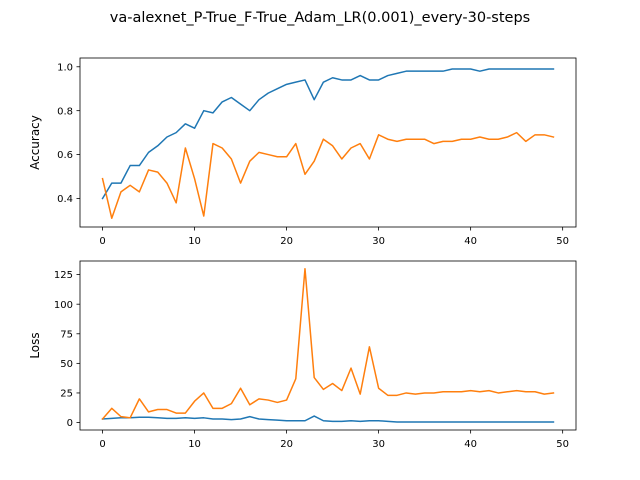  Describe the element at coordinates (286, 444) in the screenshot. I see `loss-xtick-label: 20` at that location.